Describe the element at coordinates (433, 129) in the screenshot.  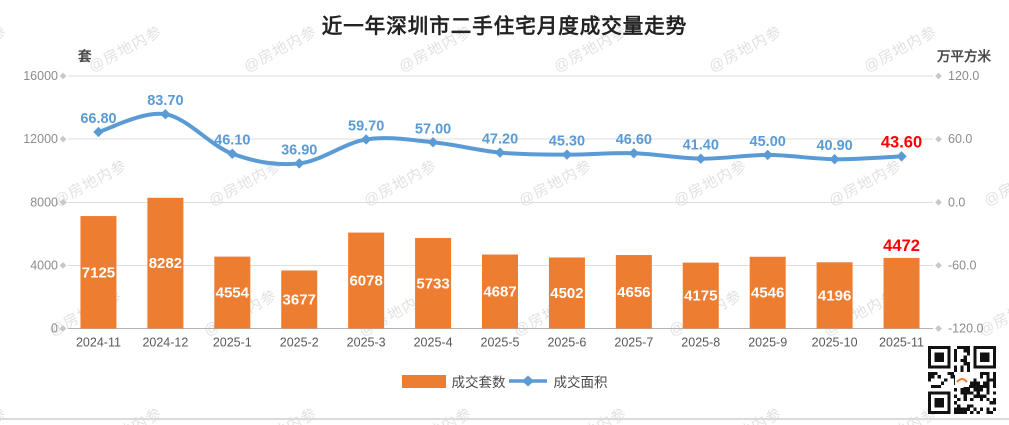
I see `line-value-label: 57.00` at that location.